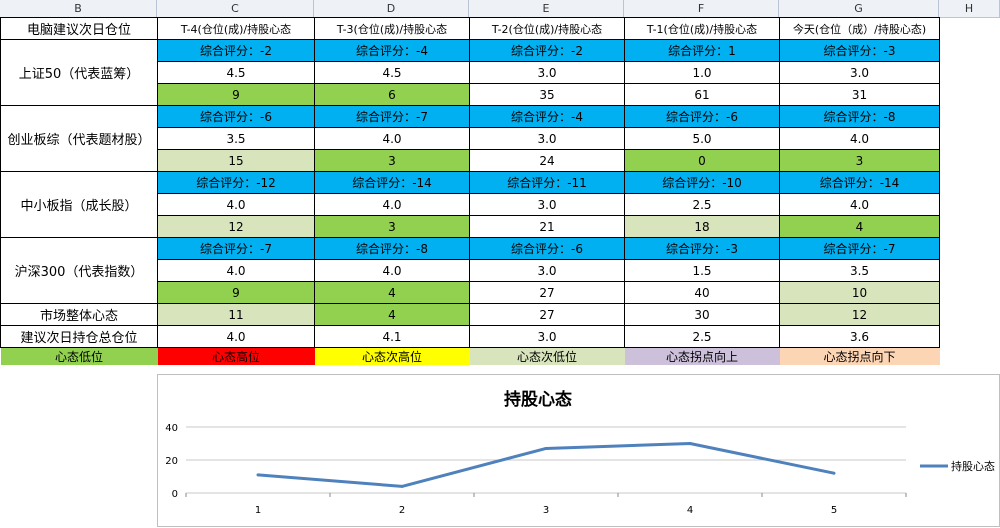 The height and width of the screenshot is (528, 1000). I want to click on total-position-cell: 4.1, so click(392, 336).